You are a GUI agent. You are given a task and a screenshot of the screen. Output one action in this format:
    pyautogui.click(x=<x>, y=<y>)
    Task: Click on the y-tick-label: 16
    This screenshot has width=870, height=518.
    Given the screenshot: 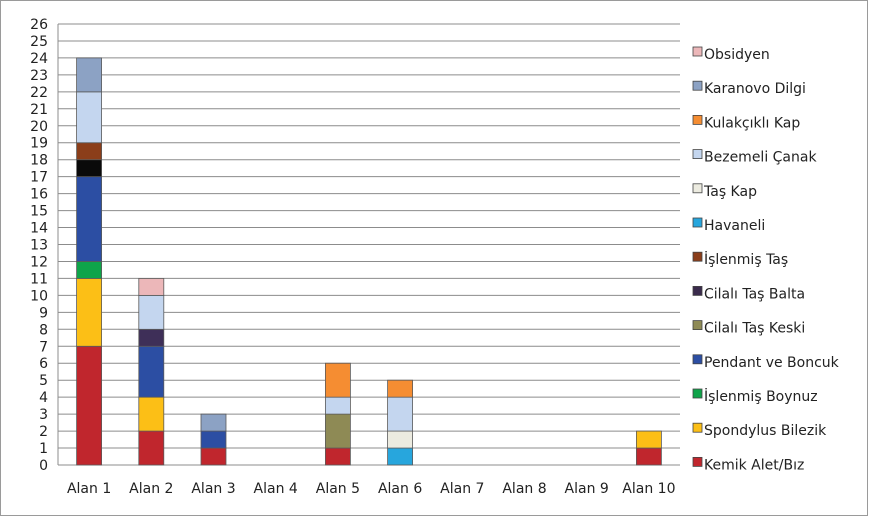 What is the action you would take?
    pyautogui.click(x=39, y=195)
    